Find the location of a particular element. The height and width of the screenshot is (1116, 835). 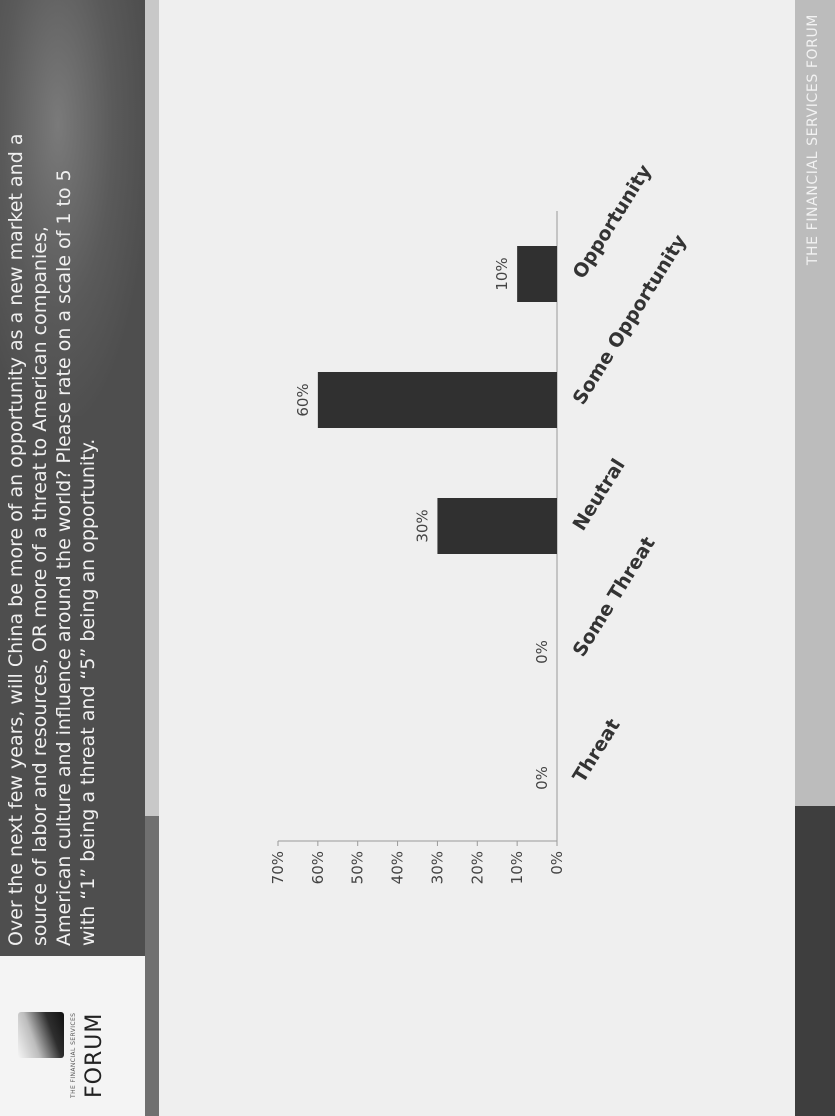

y-tick-label: 40% is located at coordinates (398, 867).